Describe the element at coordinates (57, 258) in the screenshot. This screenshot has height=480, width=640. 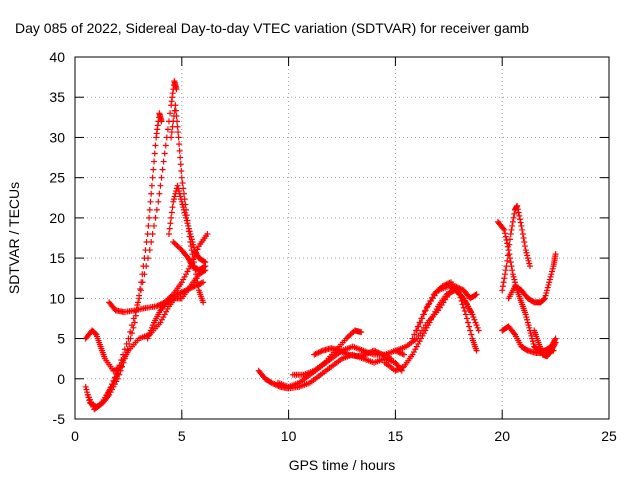
I see `y-tick-label: 15` at that location.